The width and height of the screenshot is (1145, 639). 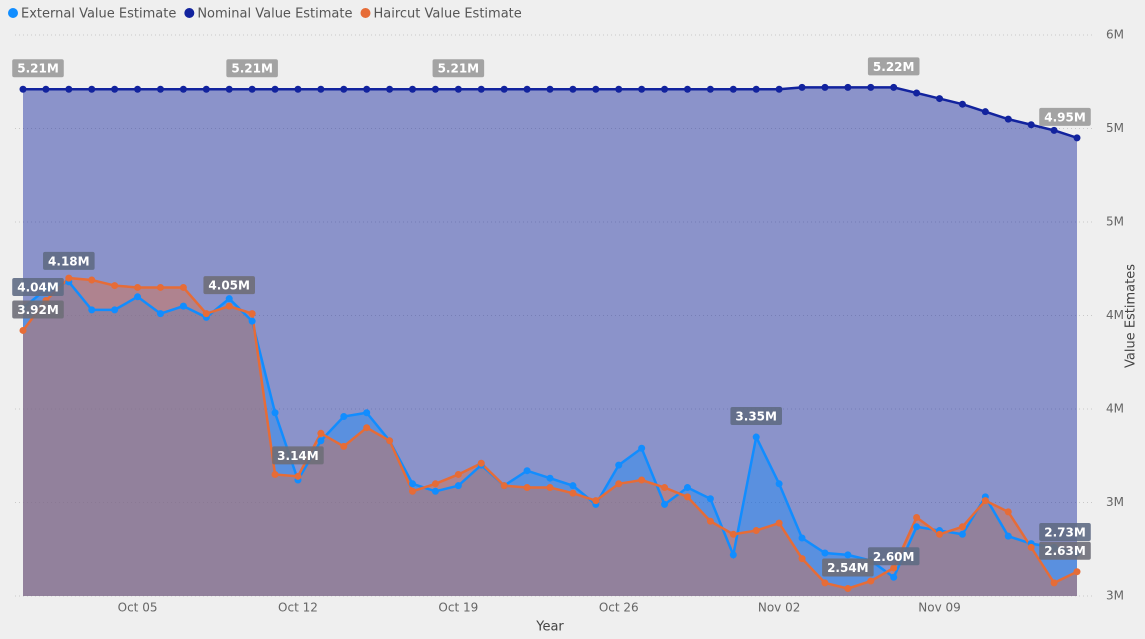 I want to click on legend-item: Nominal Value Estimate, so click(x=268, y=14).